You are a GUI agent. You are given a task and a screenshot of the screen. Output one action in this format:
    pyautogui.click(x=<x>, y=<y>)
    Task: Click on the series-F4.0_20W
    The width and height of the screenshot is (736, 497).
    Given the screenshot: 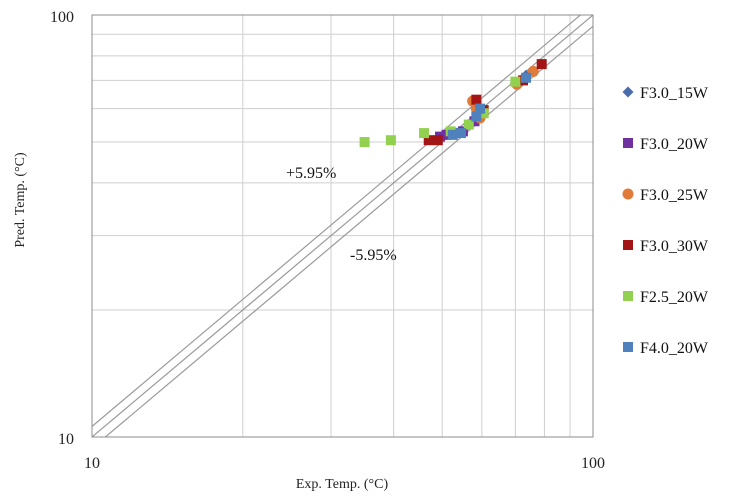 What is the action you would take?
    pyautogui.click(x=489, y=106)
    